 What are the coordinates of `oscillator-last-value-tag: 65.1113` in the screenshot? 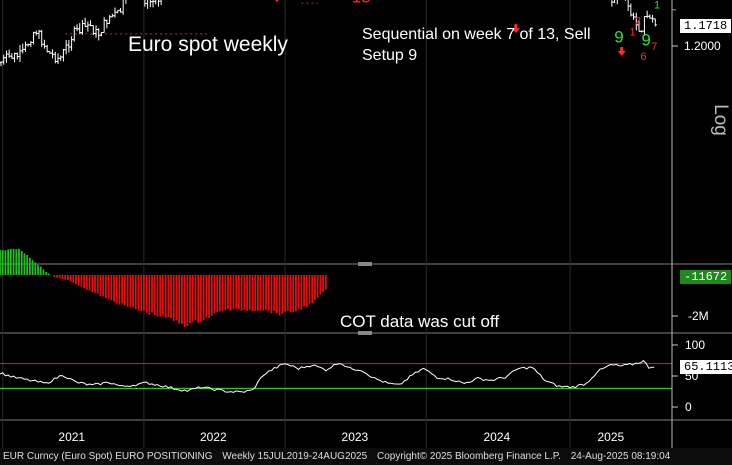 It's located at (706, 366).